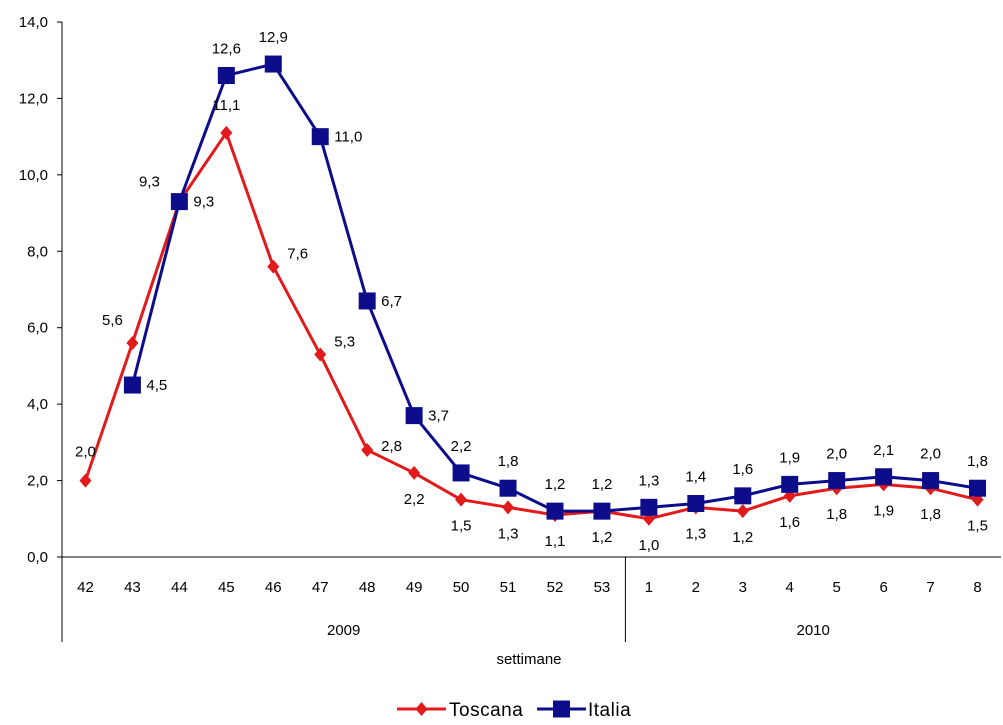 The image size is (1003, 725). I want to click on year-group-label: 2010, so click(813, 630).